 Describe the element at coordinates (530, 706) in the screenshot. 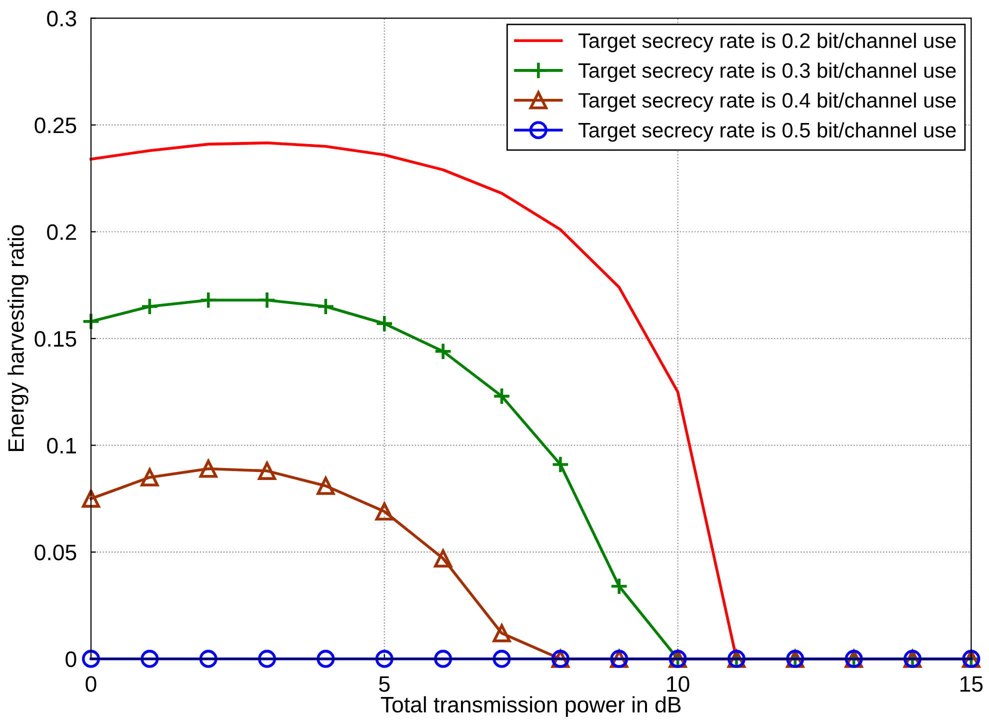

I see `x-axis-title: Total transmission power in dB` at that location.